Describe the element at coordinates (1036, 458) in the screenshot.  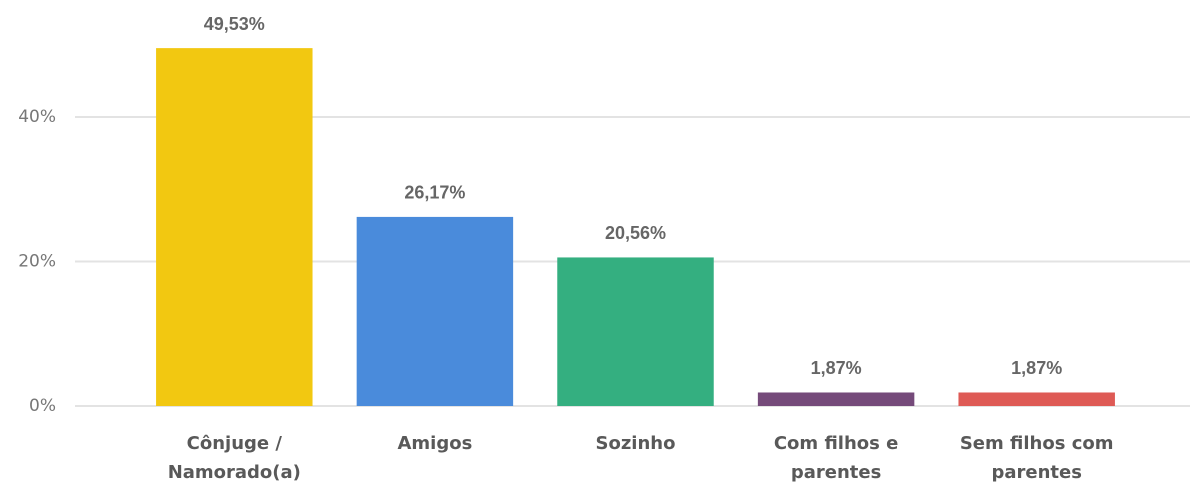
I see `x-tick-label: Sem filhos com parentes` at that location.